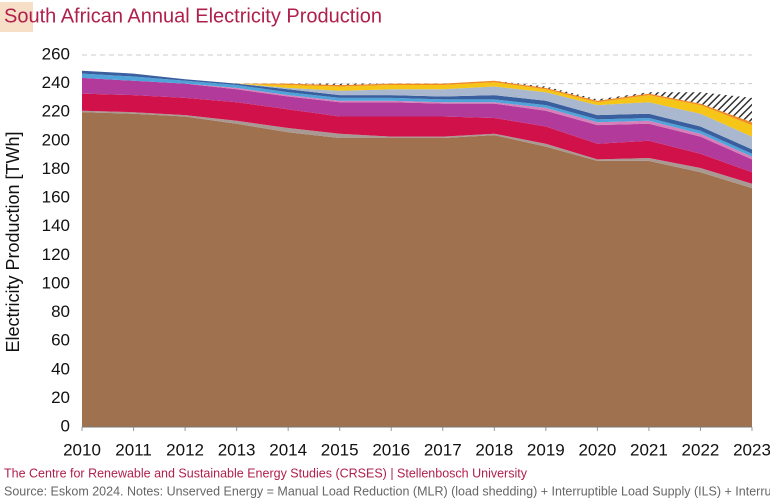  I want to click on x-tick-label: 2020, so click(597, 449).